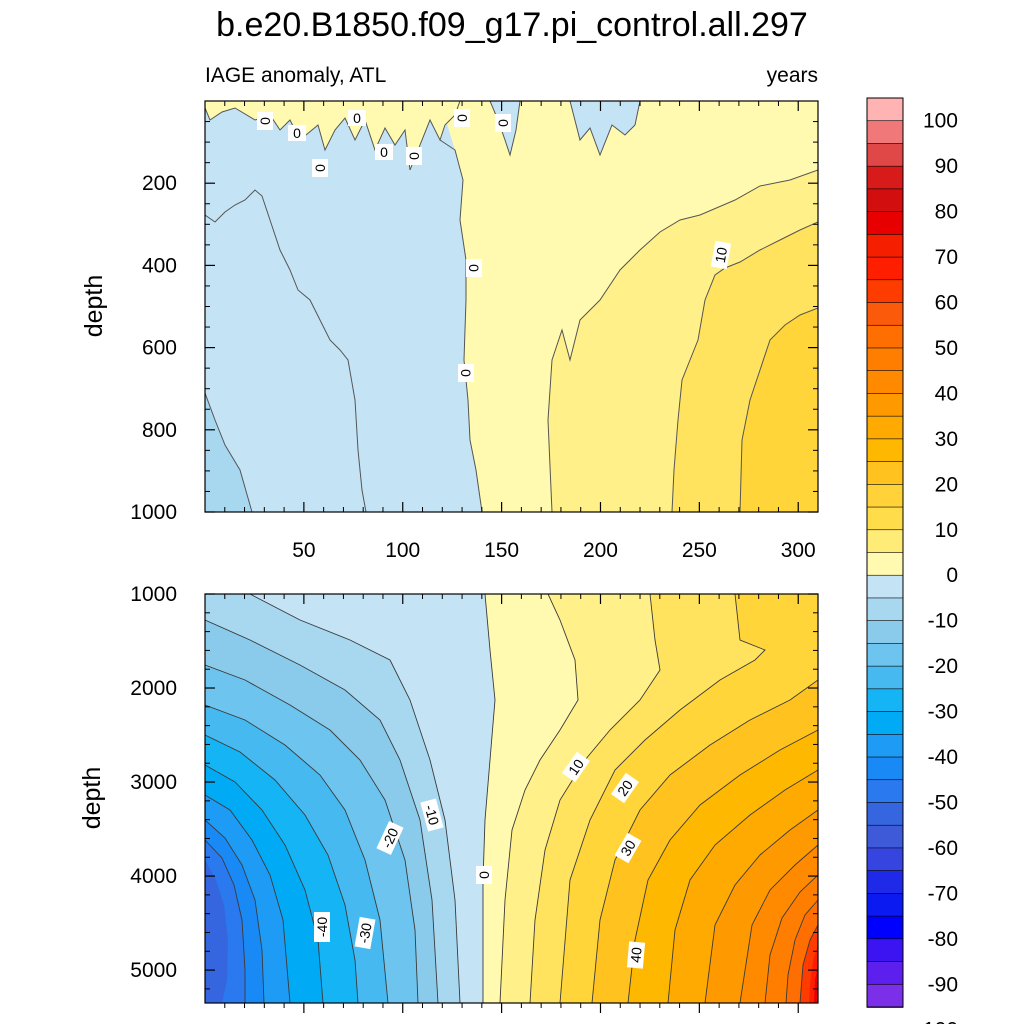 The width and height of the screenshot is (1024, 1024). I want to click on bottom-contour-label: 20, so click(625, 788).